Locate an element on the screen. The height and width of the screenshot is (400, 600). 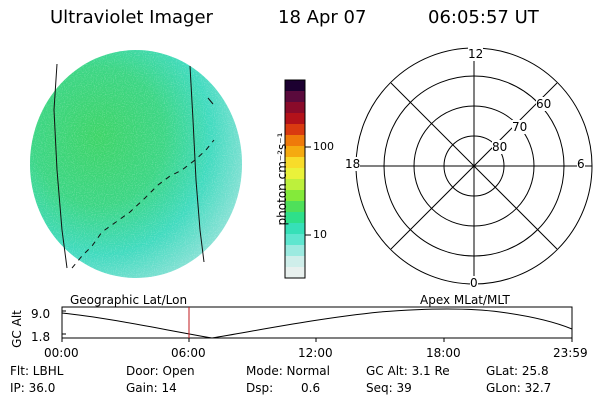
colorbar-tick-10: 10 is located at coordinates (320, 234).